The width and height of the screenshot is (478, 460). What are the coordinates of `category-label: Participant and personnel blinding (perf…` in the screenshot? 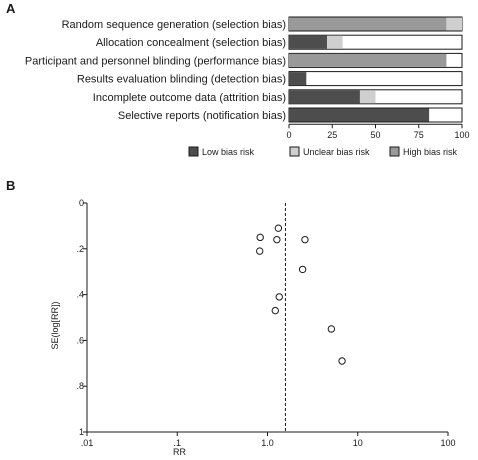 It's located at (155, 61).